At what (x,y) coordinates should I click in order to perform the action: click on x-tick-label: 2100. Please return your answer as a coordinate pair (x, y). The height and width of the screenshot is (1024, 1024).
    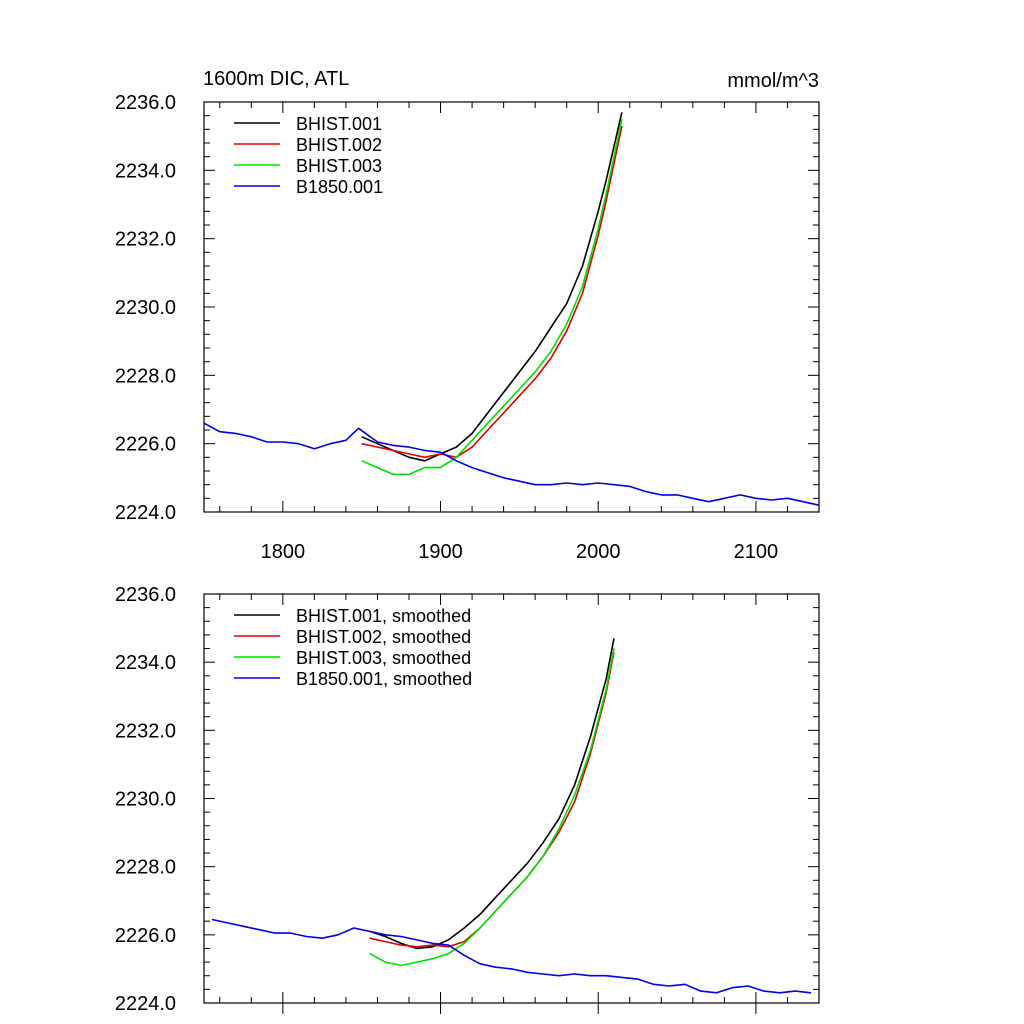
    Looking at the image, I should click on (756, 552).